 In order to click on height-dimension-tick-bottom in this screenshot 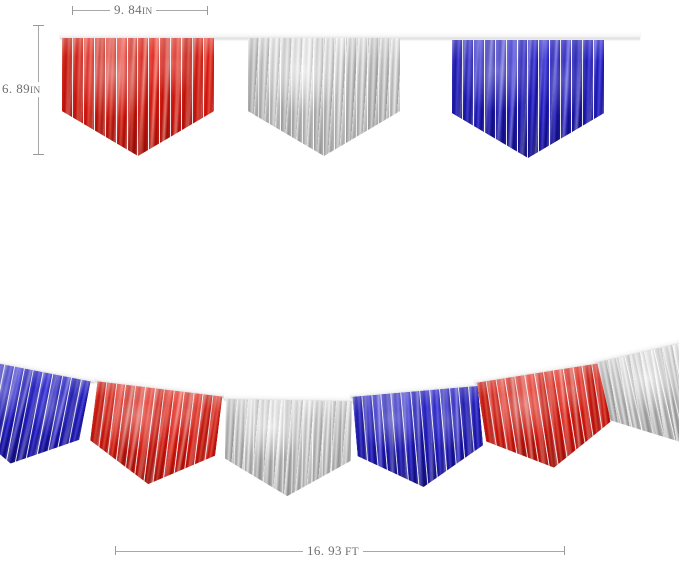, I will do `click(38, 154)`.